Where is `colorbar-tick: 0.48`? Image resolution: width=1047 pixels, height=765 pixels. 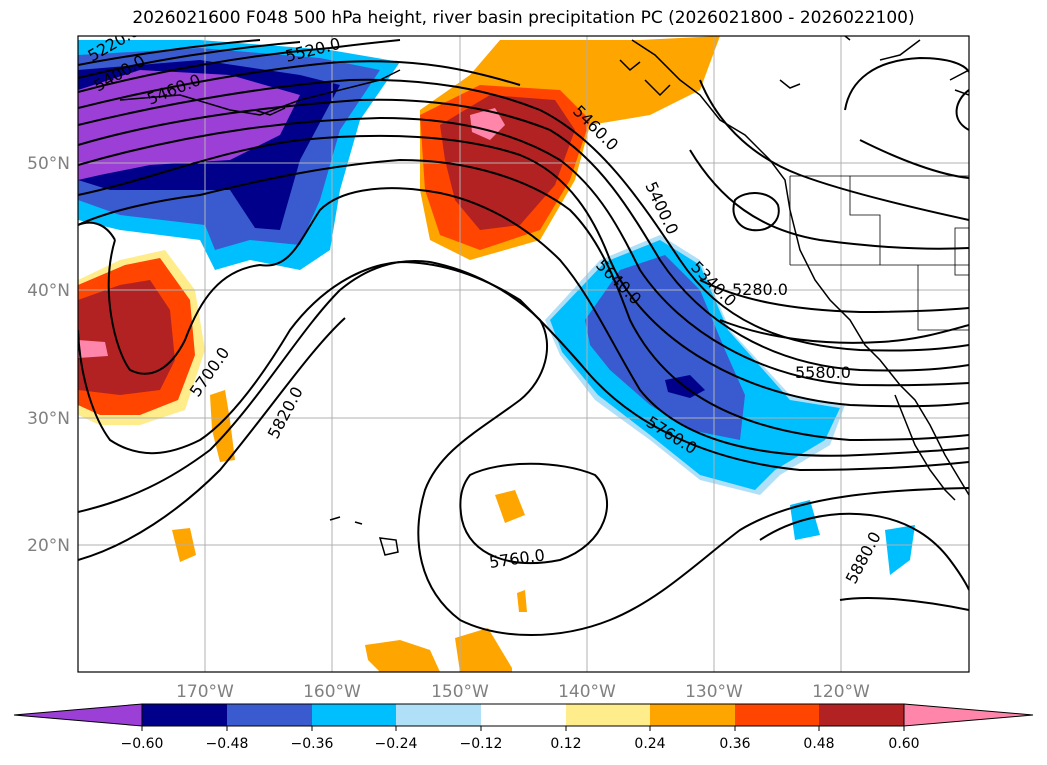 colorbar-tick: 0.48 is located at coordinates (818, 744).